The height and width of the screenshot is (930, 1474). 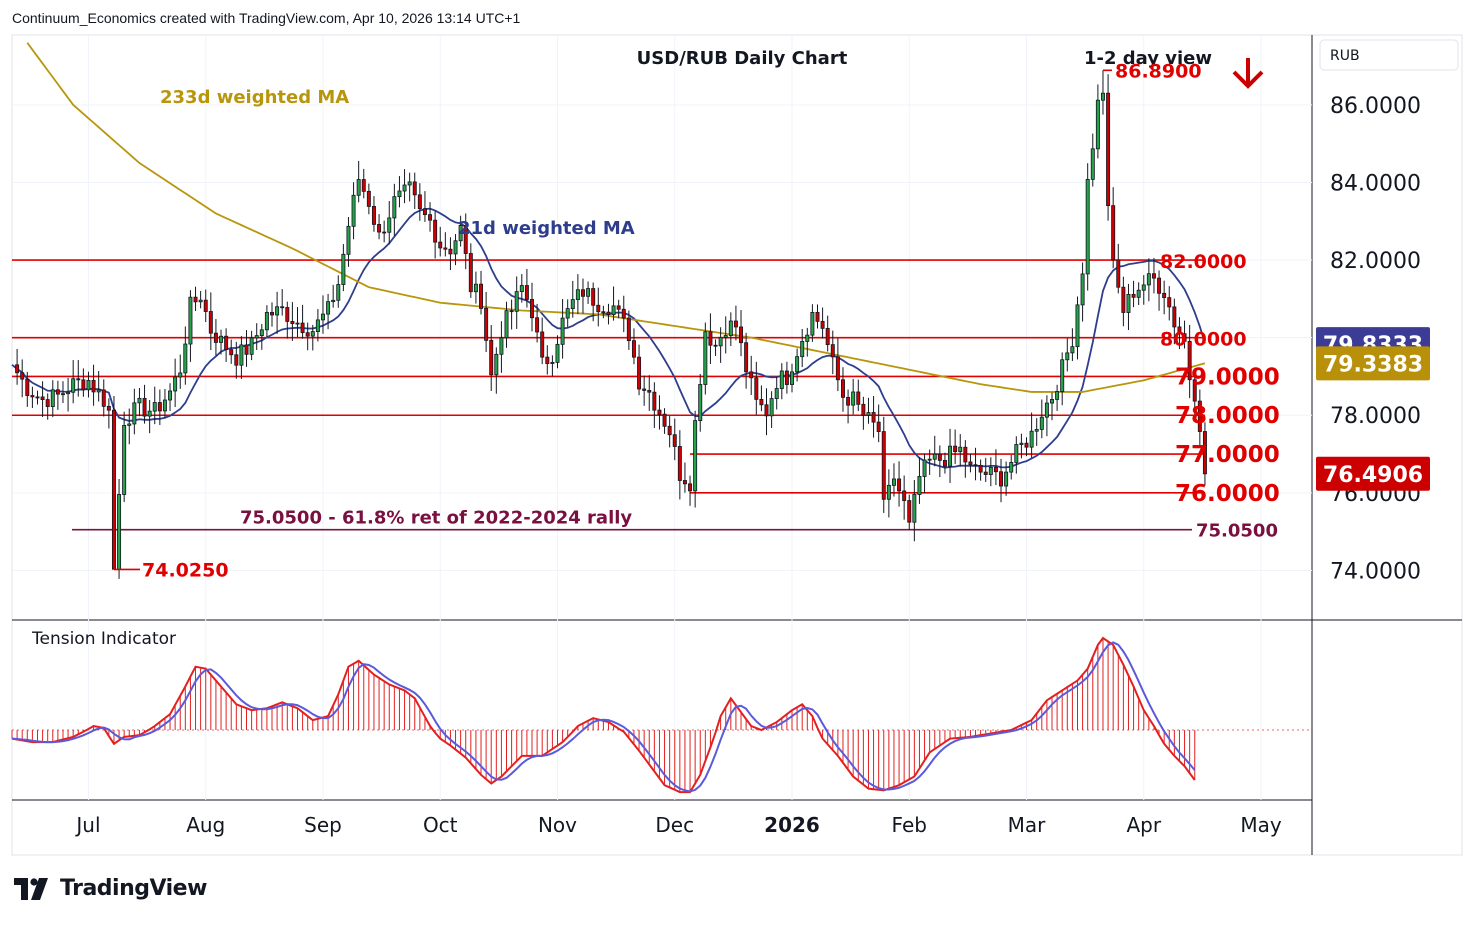 What do you see at coordinates (1248, 73) in the screenshot?
I see `down-arrow-icon` at bounding box center [1248, 73].